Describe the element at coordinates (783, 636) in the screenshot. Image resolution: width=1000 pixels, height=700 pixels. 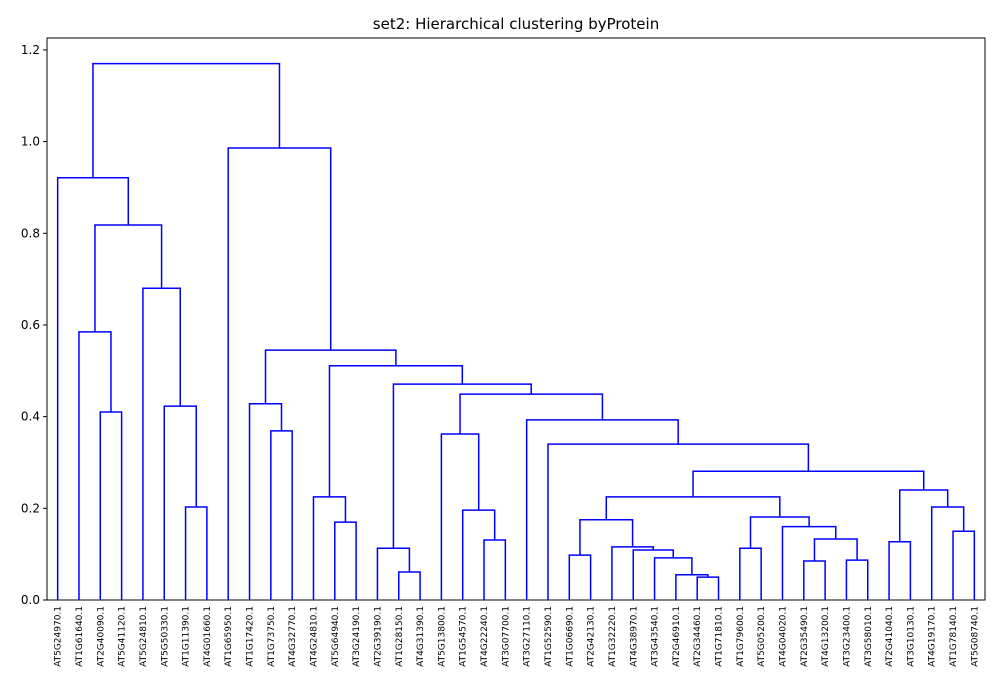
I see `leaf-label: AT4G04020.1` at that location.